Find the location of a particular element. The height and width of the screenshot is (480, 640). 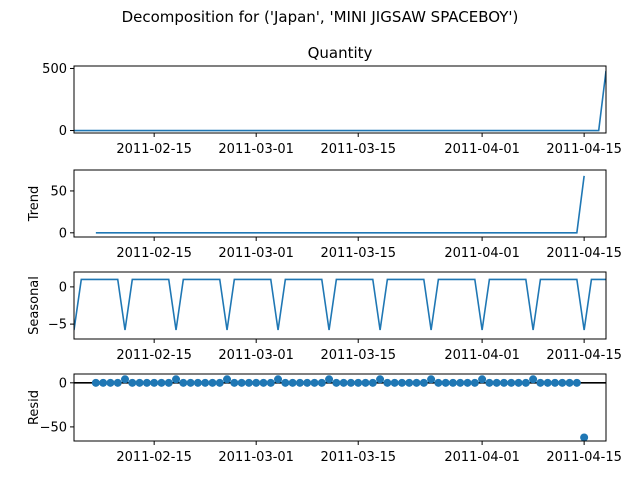

y-axis-label: Trend is located at coordinates (34, 204).